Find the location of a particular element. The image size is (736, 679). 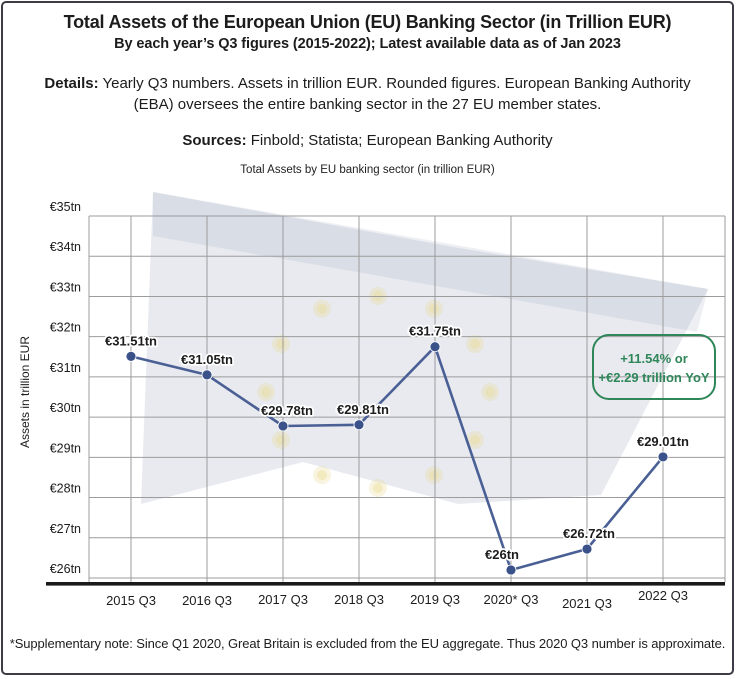

y-tick-label: €28tn is located at coordinates (65, 489).